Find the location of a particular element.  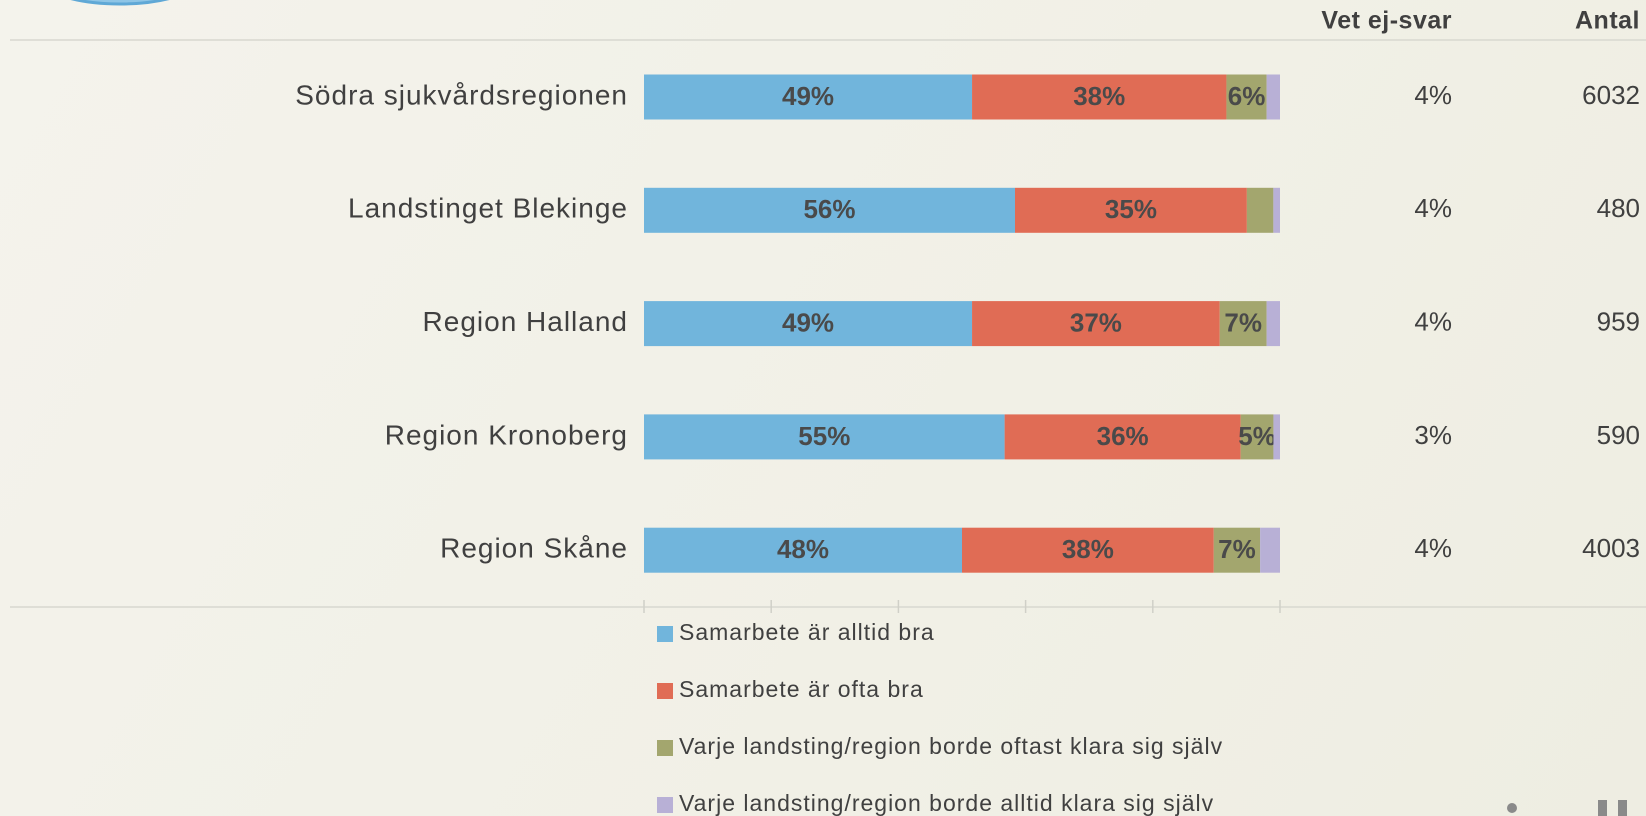

data-label: 35% is located at coordinates (1131, 209).